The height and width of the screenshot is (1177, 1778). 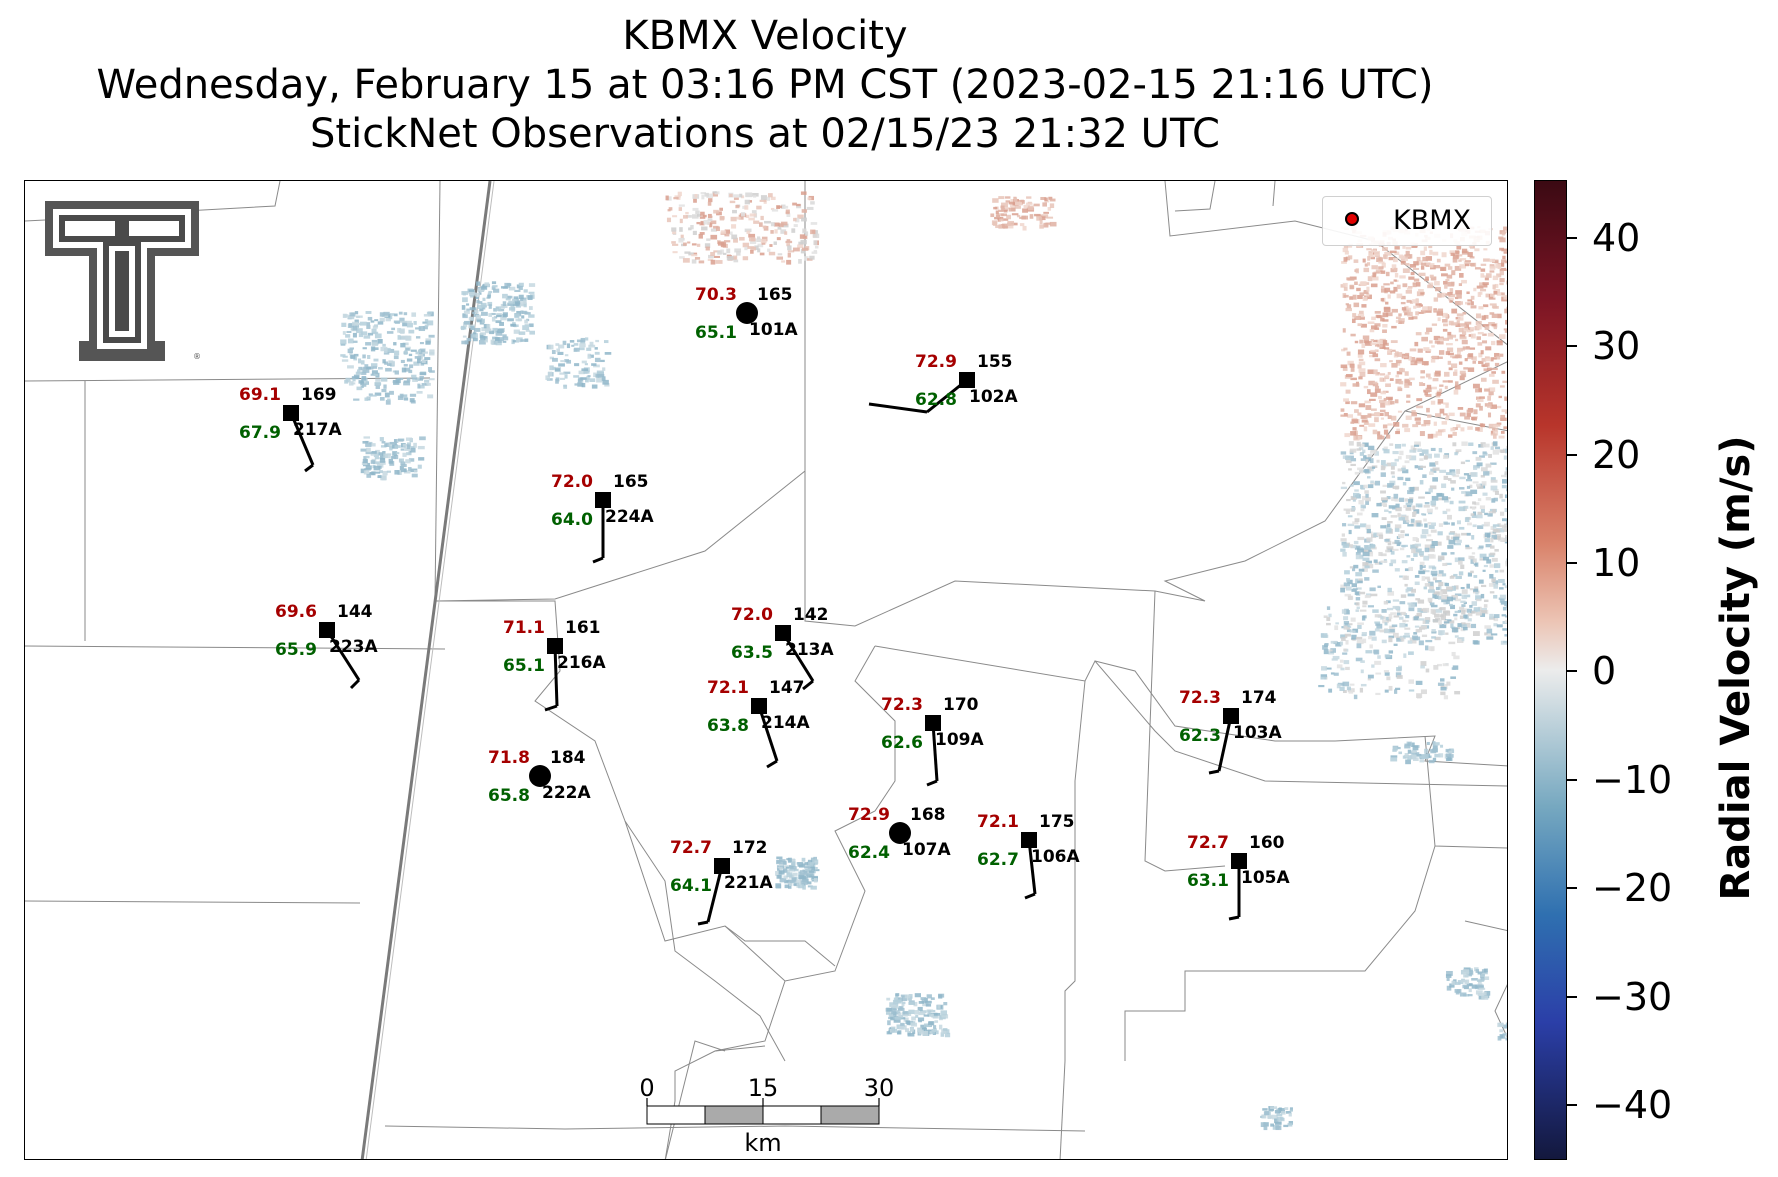 What do you see at coordinates (879, 1088) in the screenshot?
I see `scale-label-30: 30` at bounding box center [879, 1088].